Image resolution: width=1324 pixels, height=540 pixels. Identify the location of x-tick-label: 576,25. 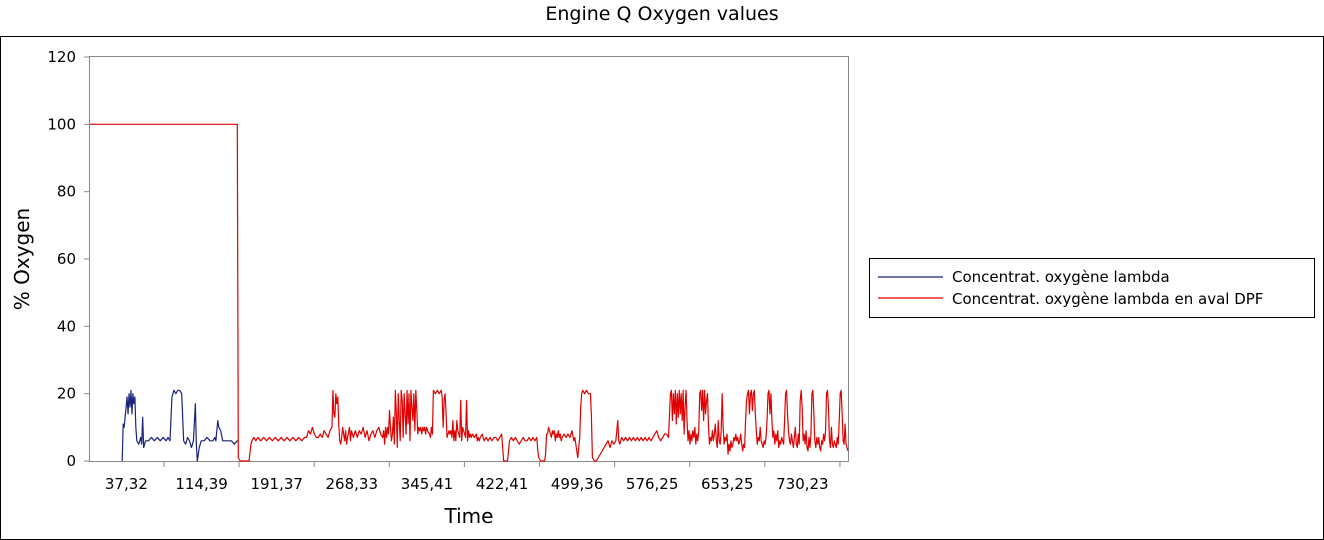
(652, 484).